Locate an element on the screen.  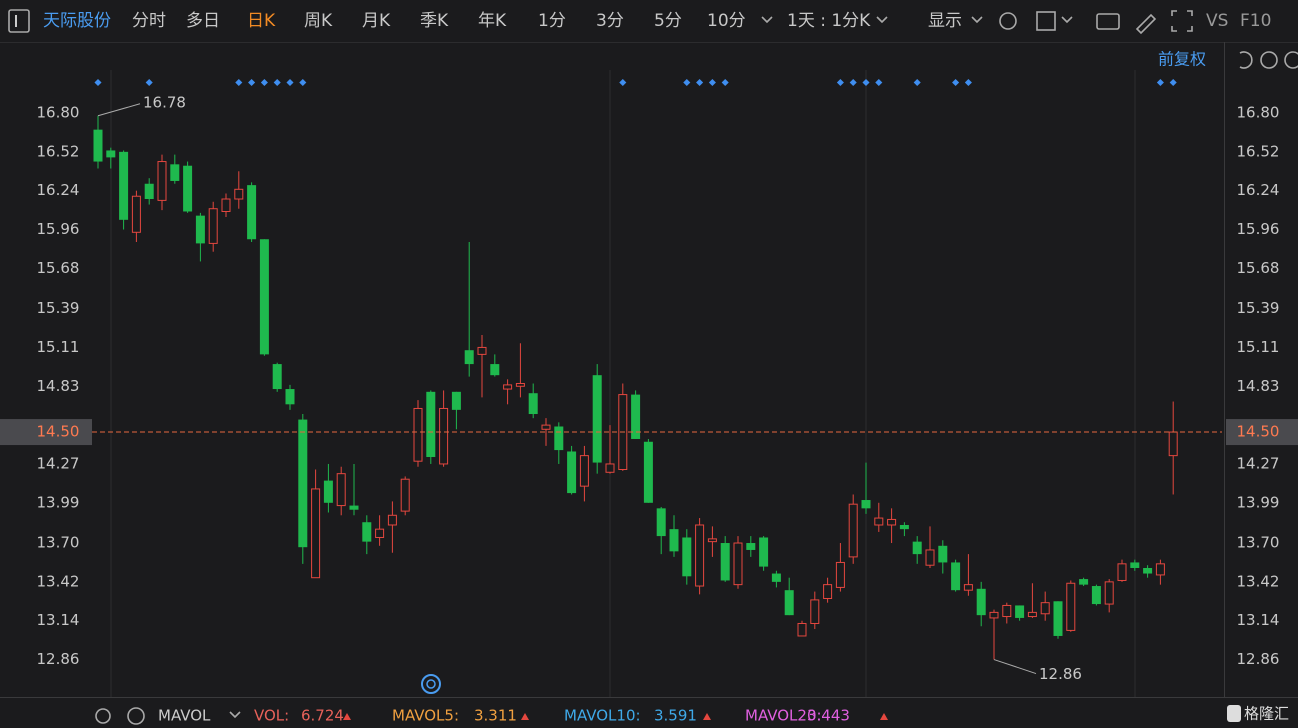
display: 显示 is located at coordinates (945, 21).